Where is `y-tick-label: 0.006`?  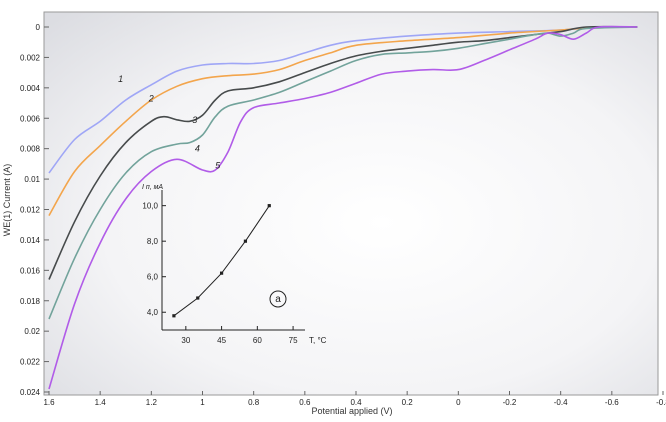 y-tick-label: 0.006 is located at coordinates (30, 118).